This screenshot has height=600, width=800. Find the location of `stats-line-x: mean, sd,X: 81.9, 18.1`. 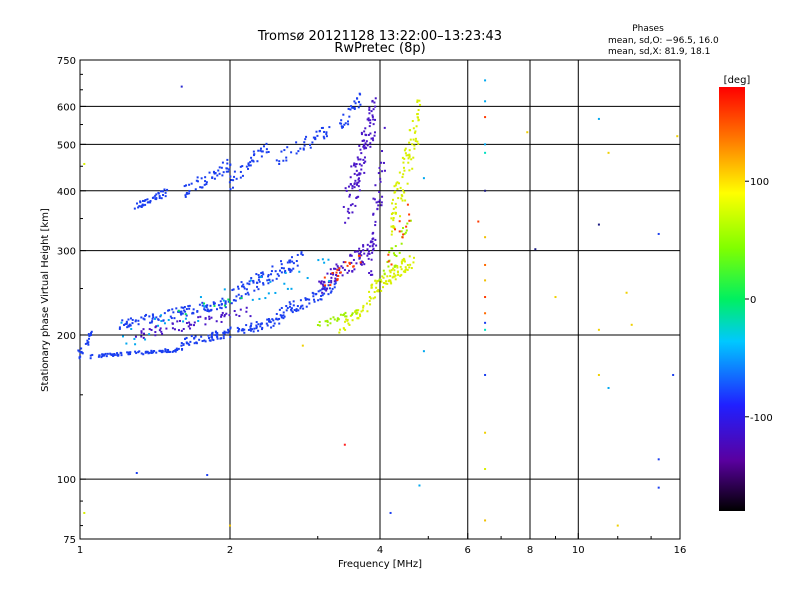

stats-line-x: mean, sd,X: 81.9, 18.1 is located at coordinates (659, 52).